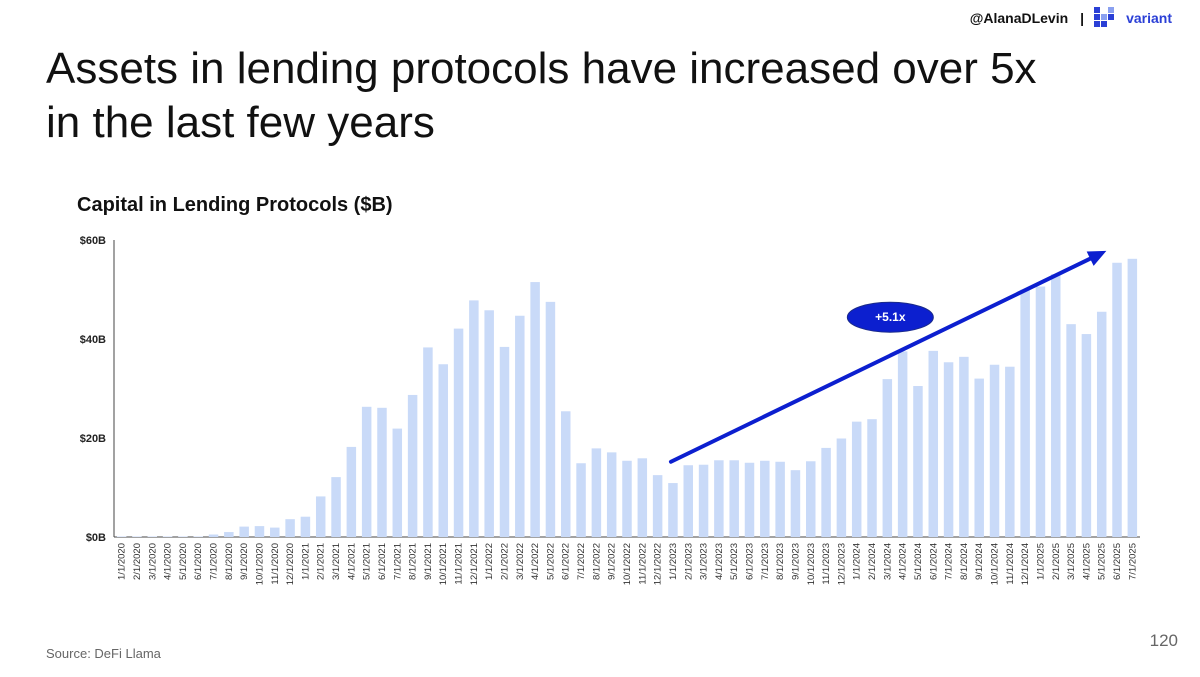 The height and width of the screenshot is (677, 1200). What do you see at coordinates (235, 205) in the screenshot?
I see `chart-title: Capital in Lending Protocols ($B)` at bounding box center [235, 205].